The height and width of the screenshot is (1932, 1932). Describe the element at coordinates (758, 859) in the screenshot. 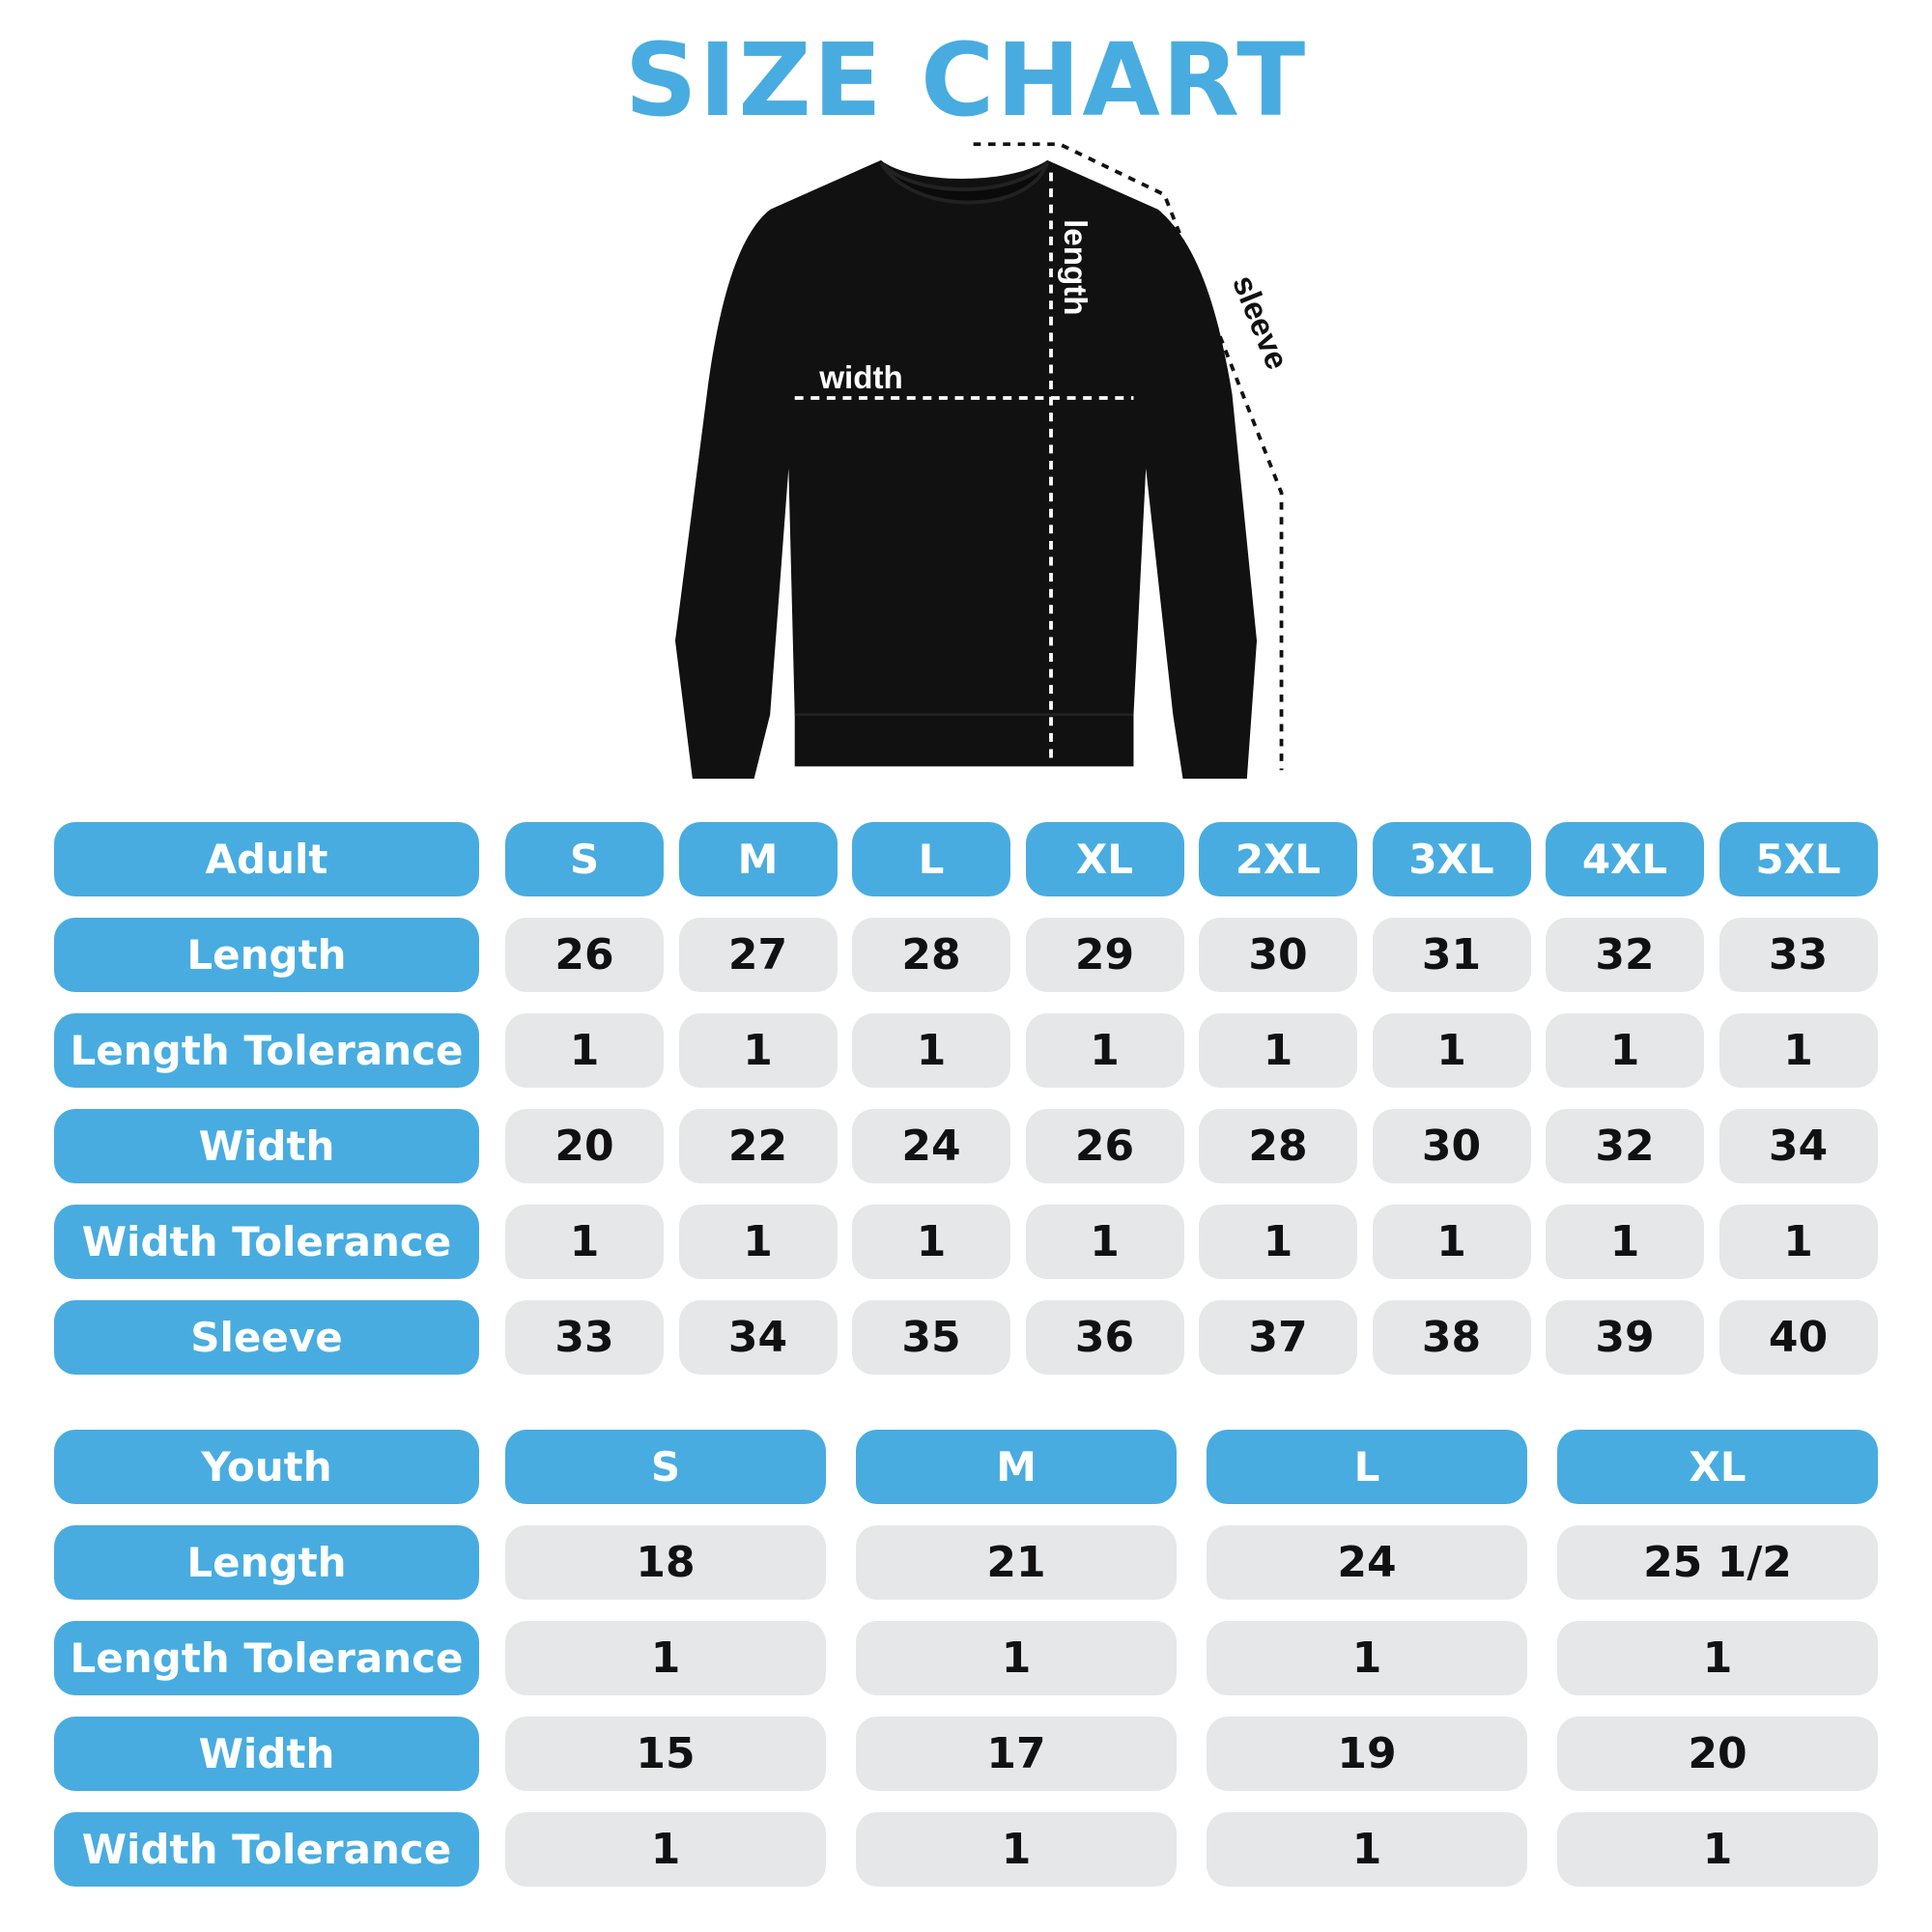

I see `adult-size-m: M` at that location.